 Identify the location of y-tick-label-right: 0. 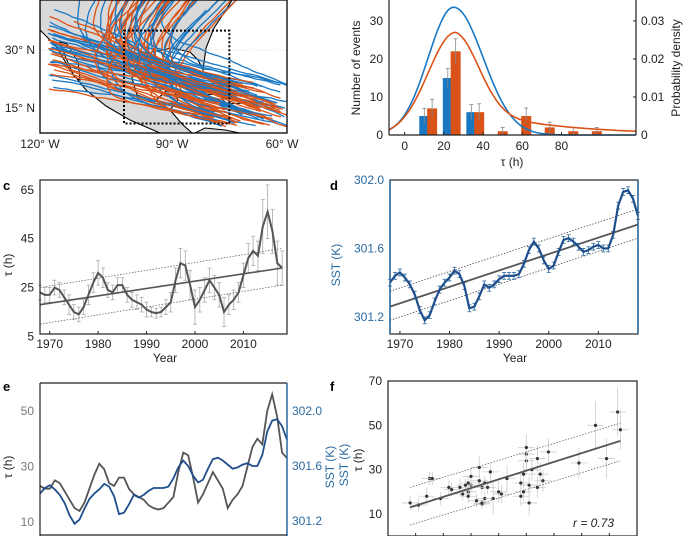
(644, 135).